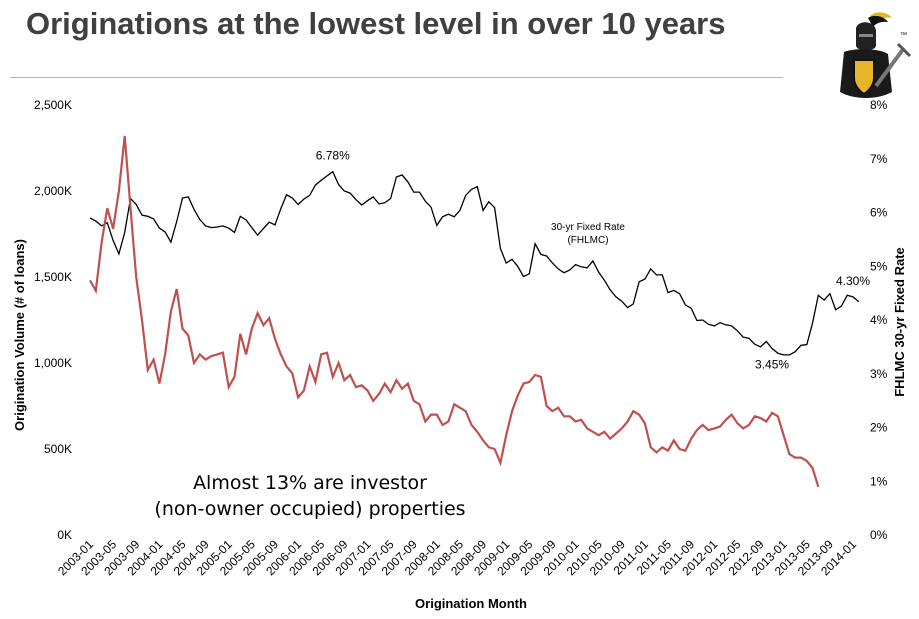 Image resolution: width=919 pixels, height=619 pixels. Describe the element at coordinates (310, 509) in the screenshot. I see `callout-line-2: (non-owner occupied) properties` at that location.